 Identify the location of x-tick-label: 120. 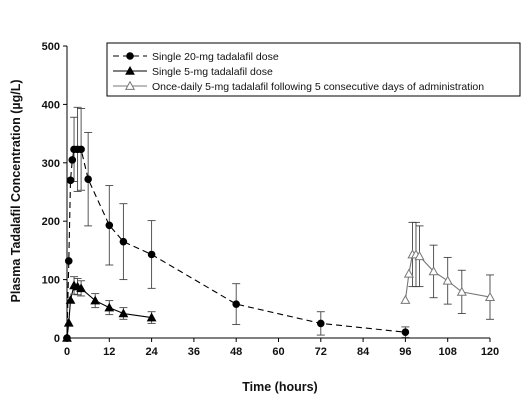
(490, 352).